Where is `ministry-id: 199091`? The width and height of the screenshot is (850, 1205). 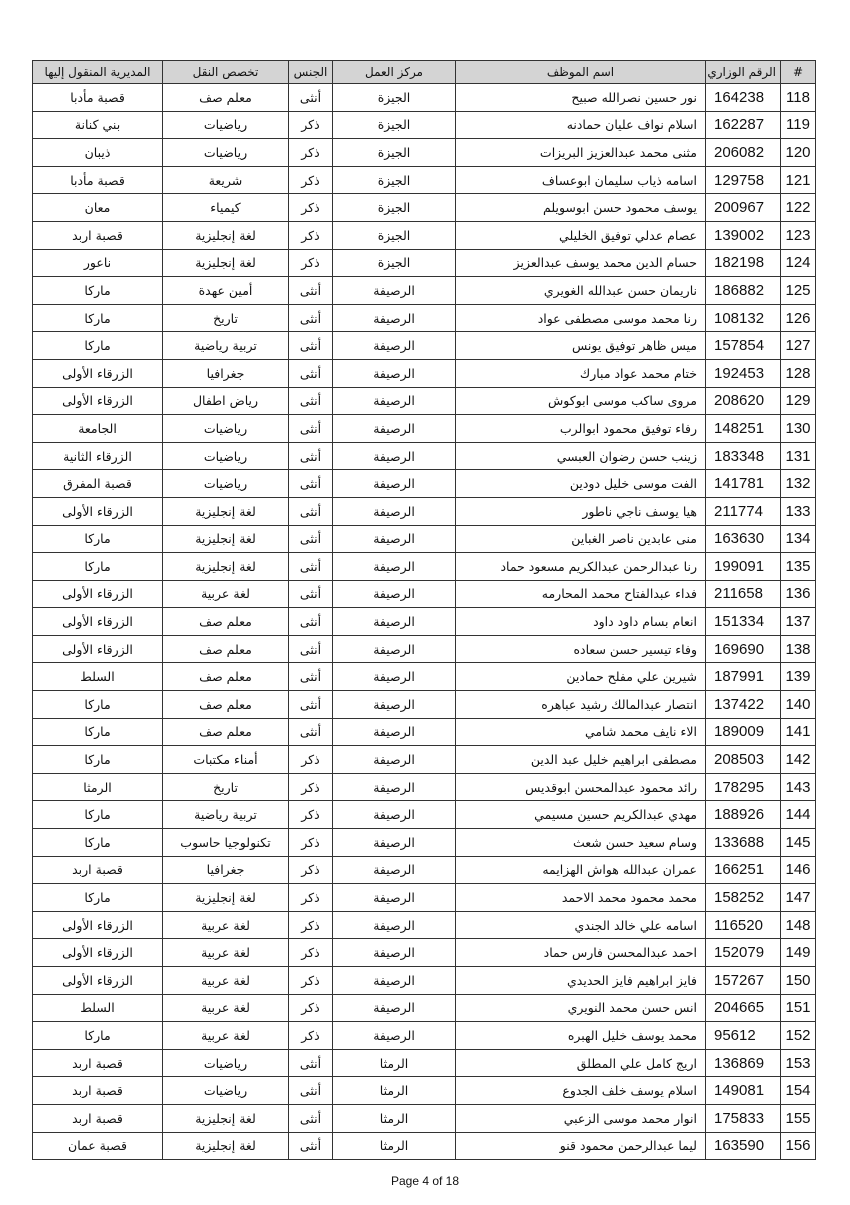
ministry-id: 199091 is located at coordinates (743, 566).